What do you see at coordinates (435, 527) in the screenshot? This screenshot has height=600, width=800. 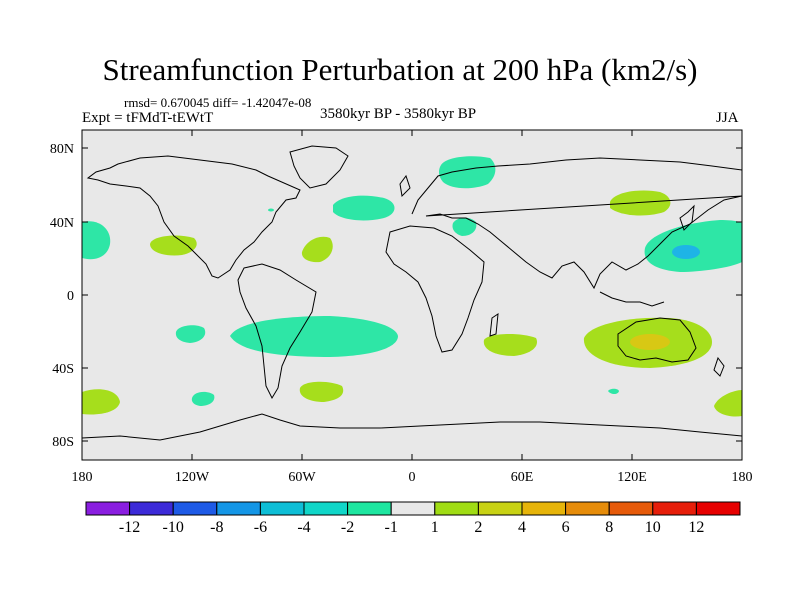 I see `colorbar-label: 1` at bounding box center [435, 527].